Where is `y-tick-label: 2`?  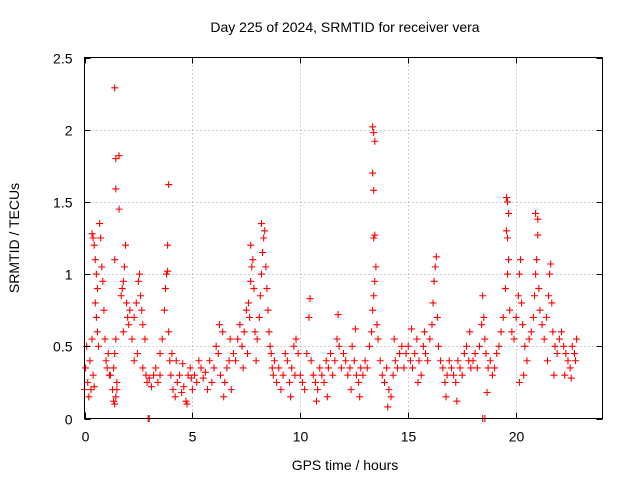 y-tick-label: 2 is located at coordinates (69, 131).